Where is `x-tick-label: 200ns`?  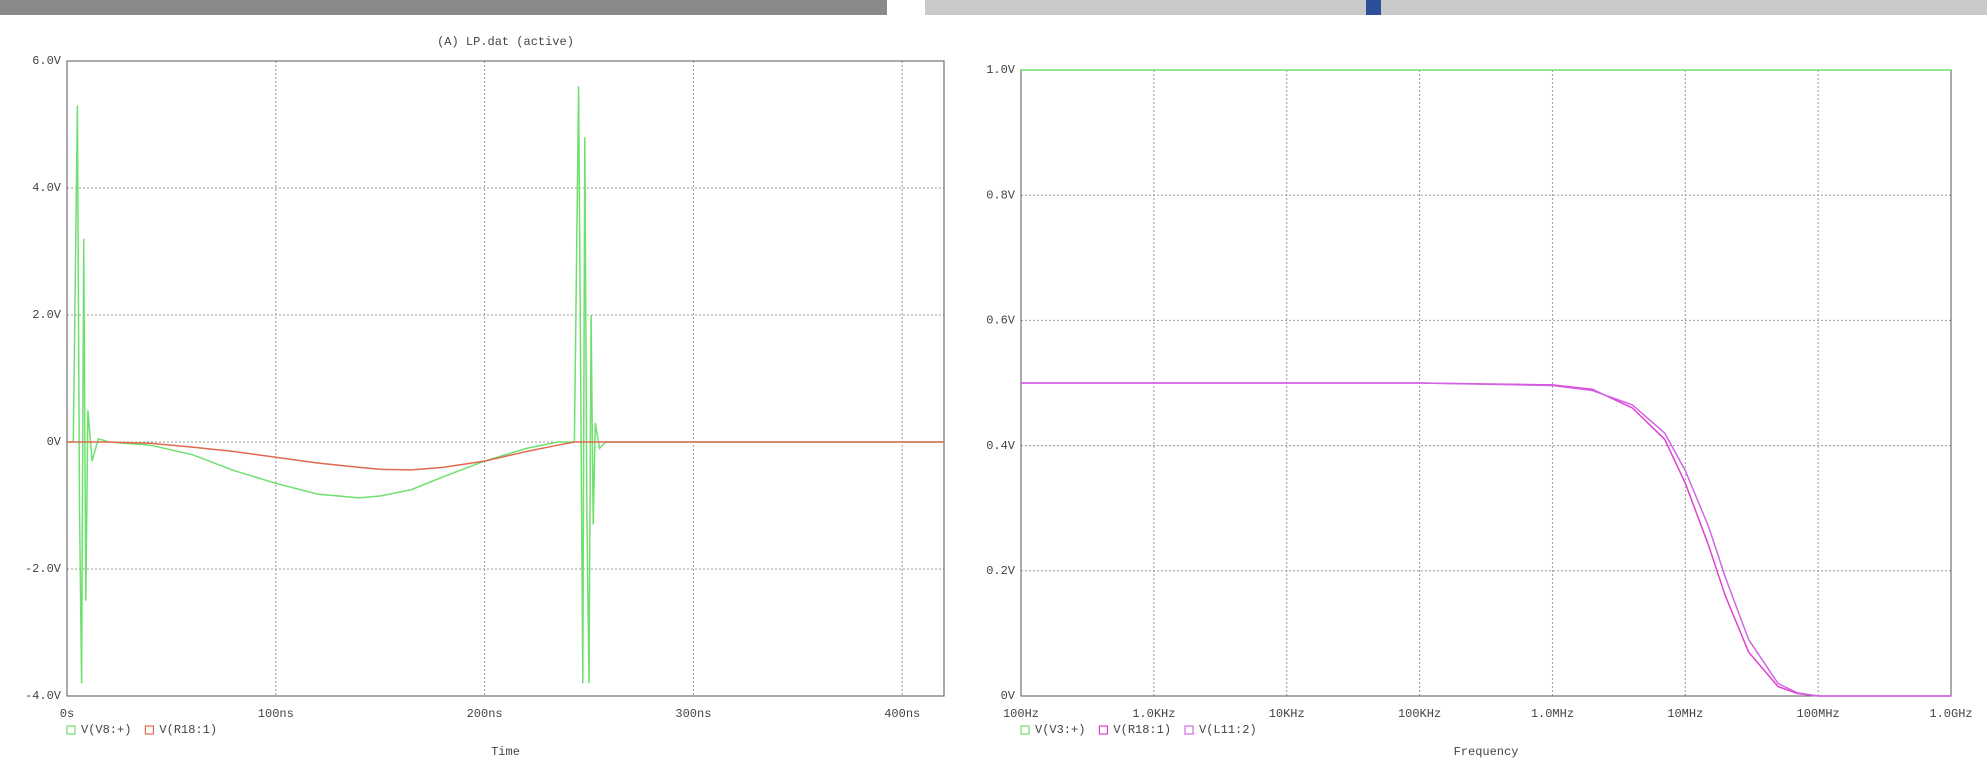 x-tick-label: 200ns is located at coordinates (485, 714).